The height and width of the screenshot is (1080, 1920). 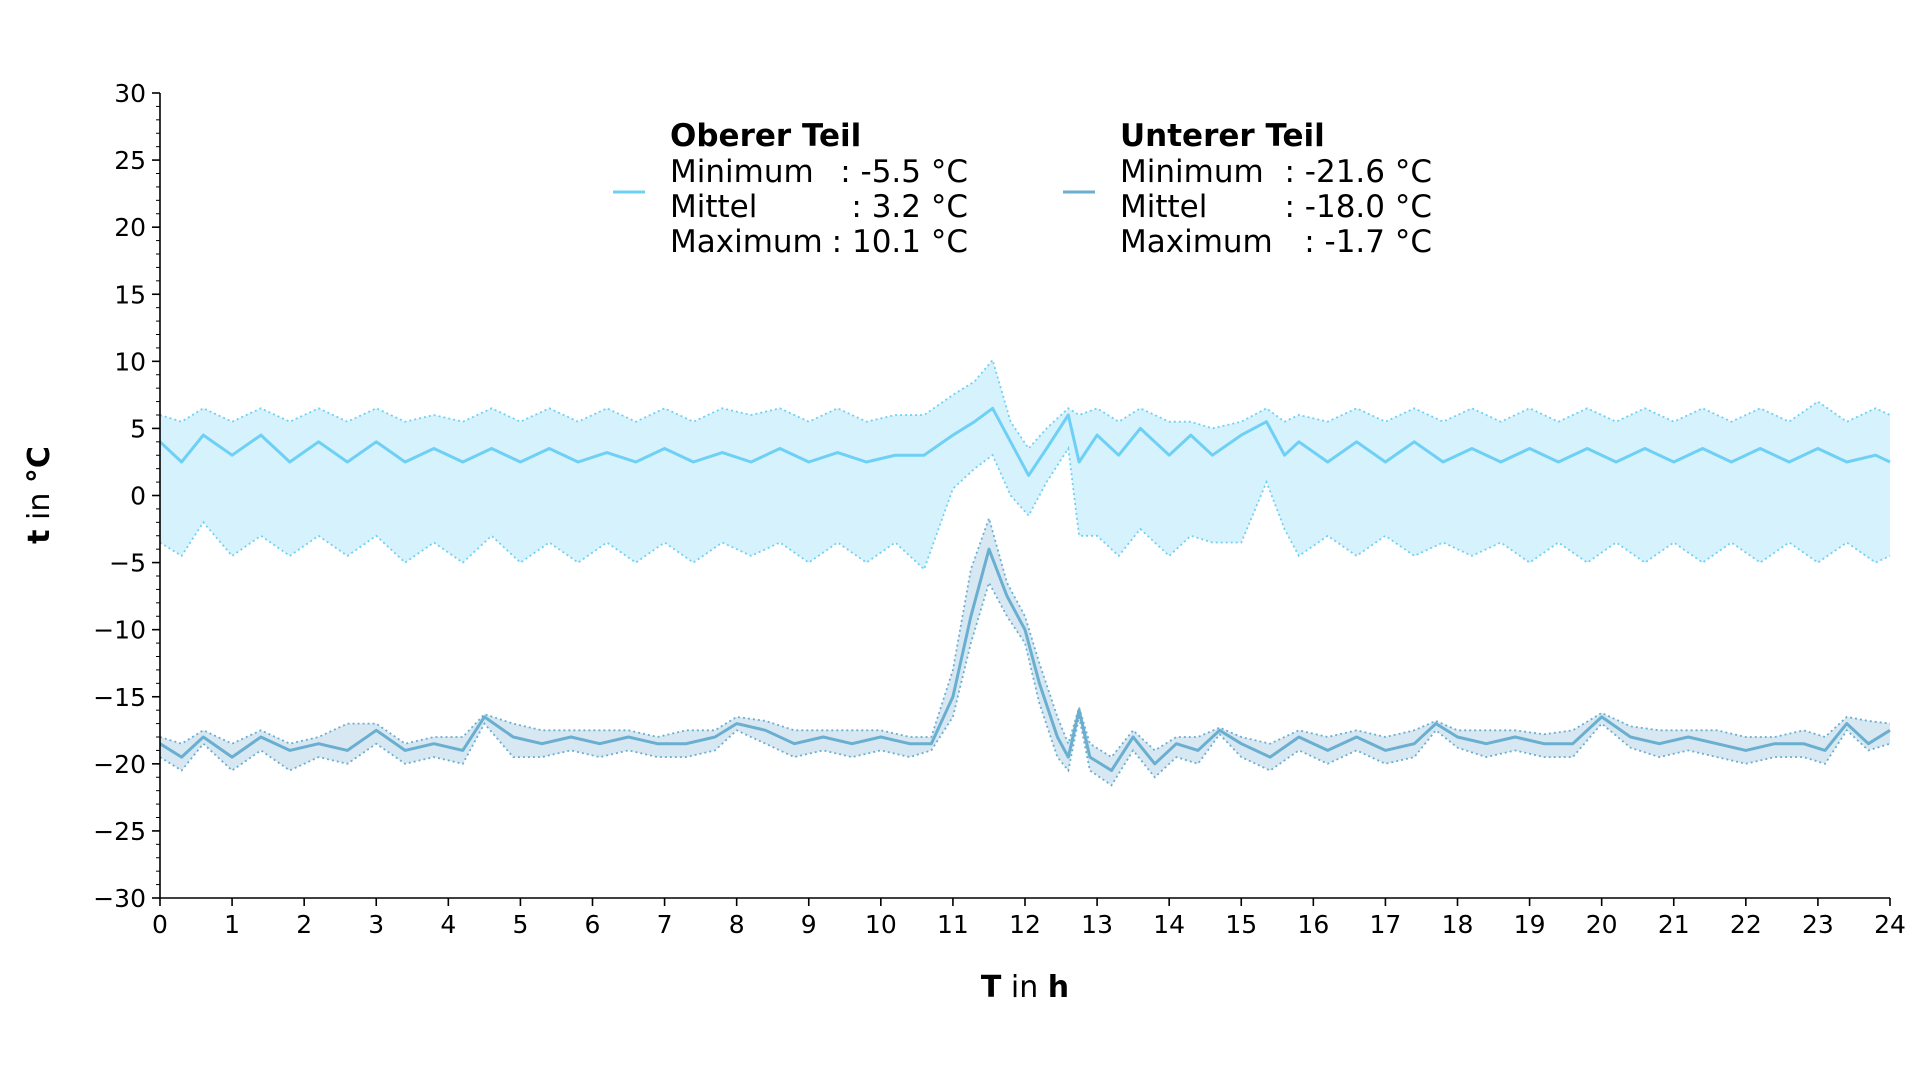 I want to click on y-tick-label: 5, so click(x=138, y=428).